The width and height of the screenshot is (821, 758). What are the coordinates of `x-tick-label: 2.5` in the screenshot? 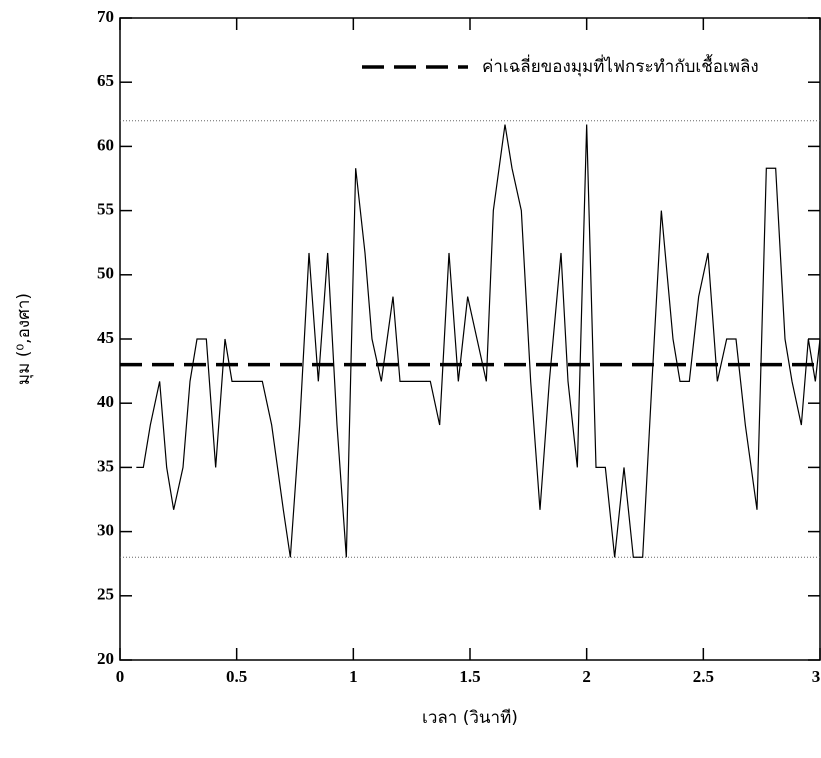 It's located at (703, 676).